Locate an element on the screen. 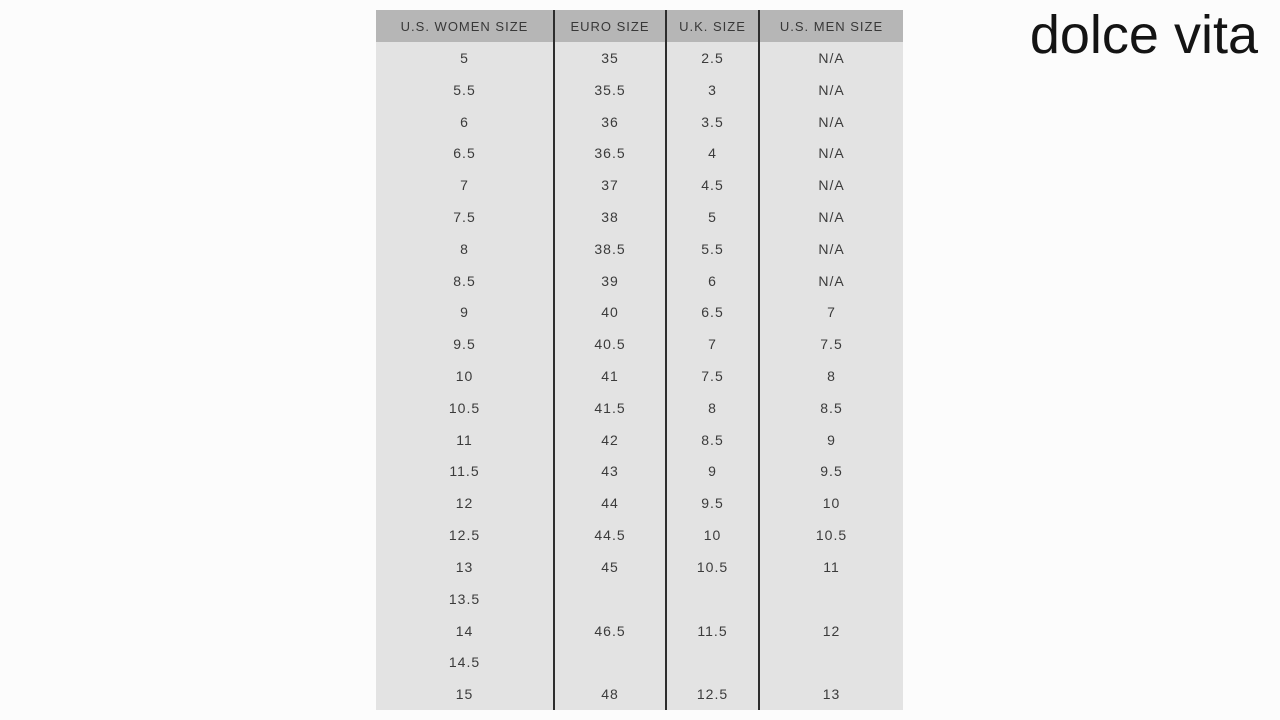  table-row: 12 44 9.5 10 is located at coordinates (639, 503).